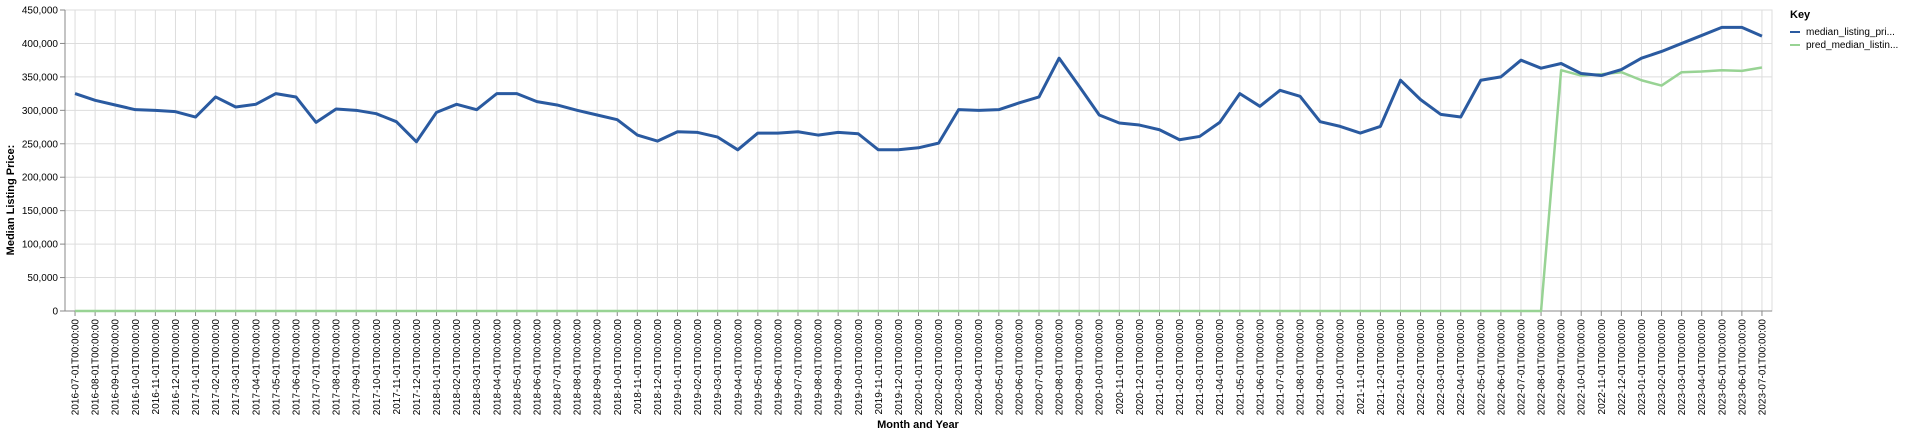  Describe the element at coordinates (42, 278) in the screenshot. I see `y-tick-label: 50,000` at that location.